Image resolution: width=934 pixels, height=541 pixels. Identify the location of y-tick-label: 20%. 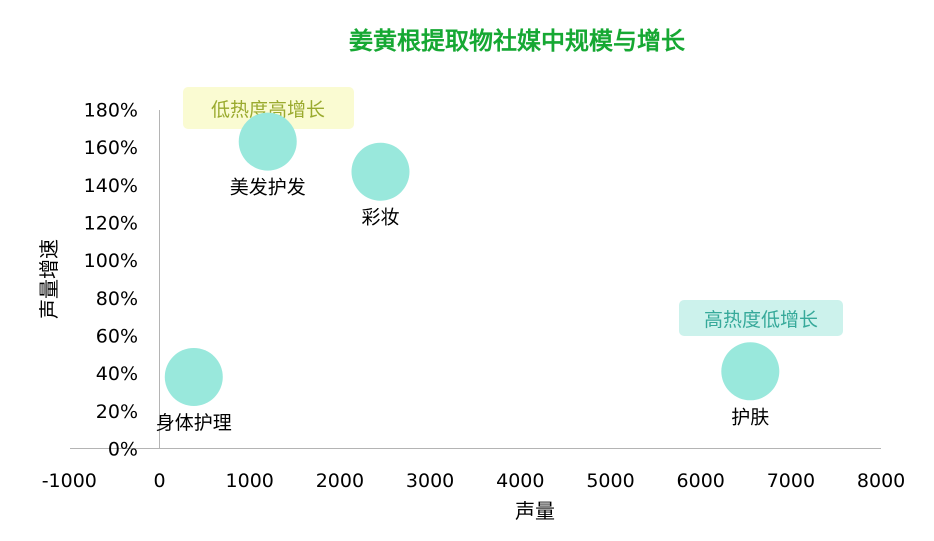
(117, 412).